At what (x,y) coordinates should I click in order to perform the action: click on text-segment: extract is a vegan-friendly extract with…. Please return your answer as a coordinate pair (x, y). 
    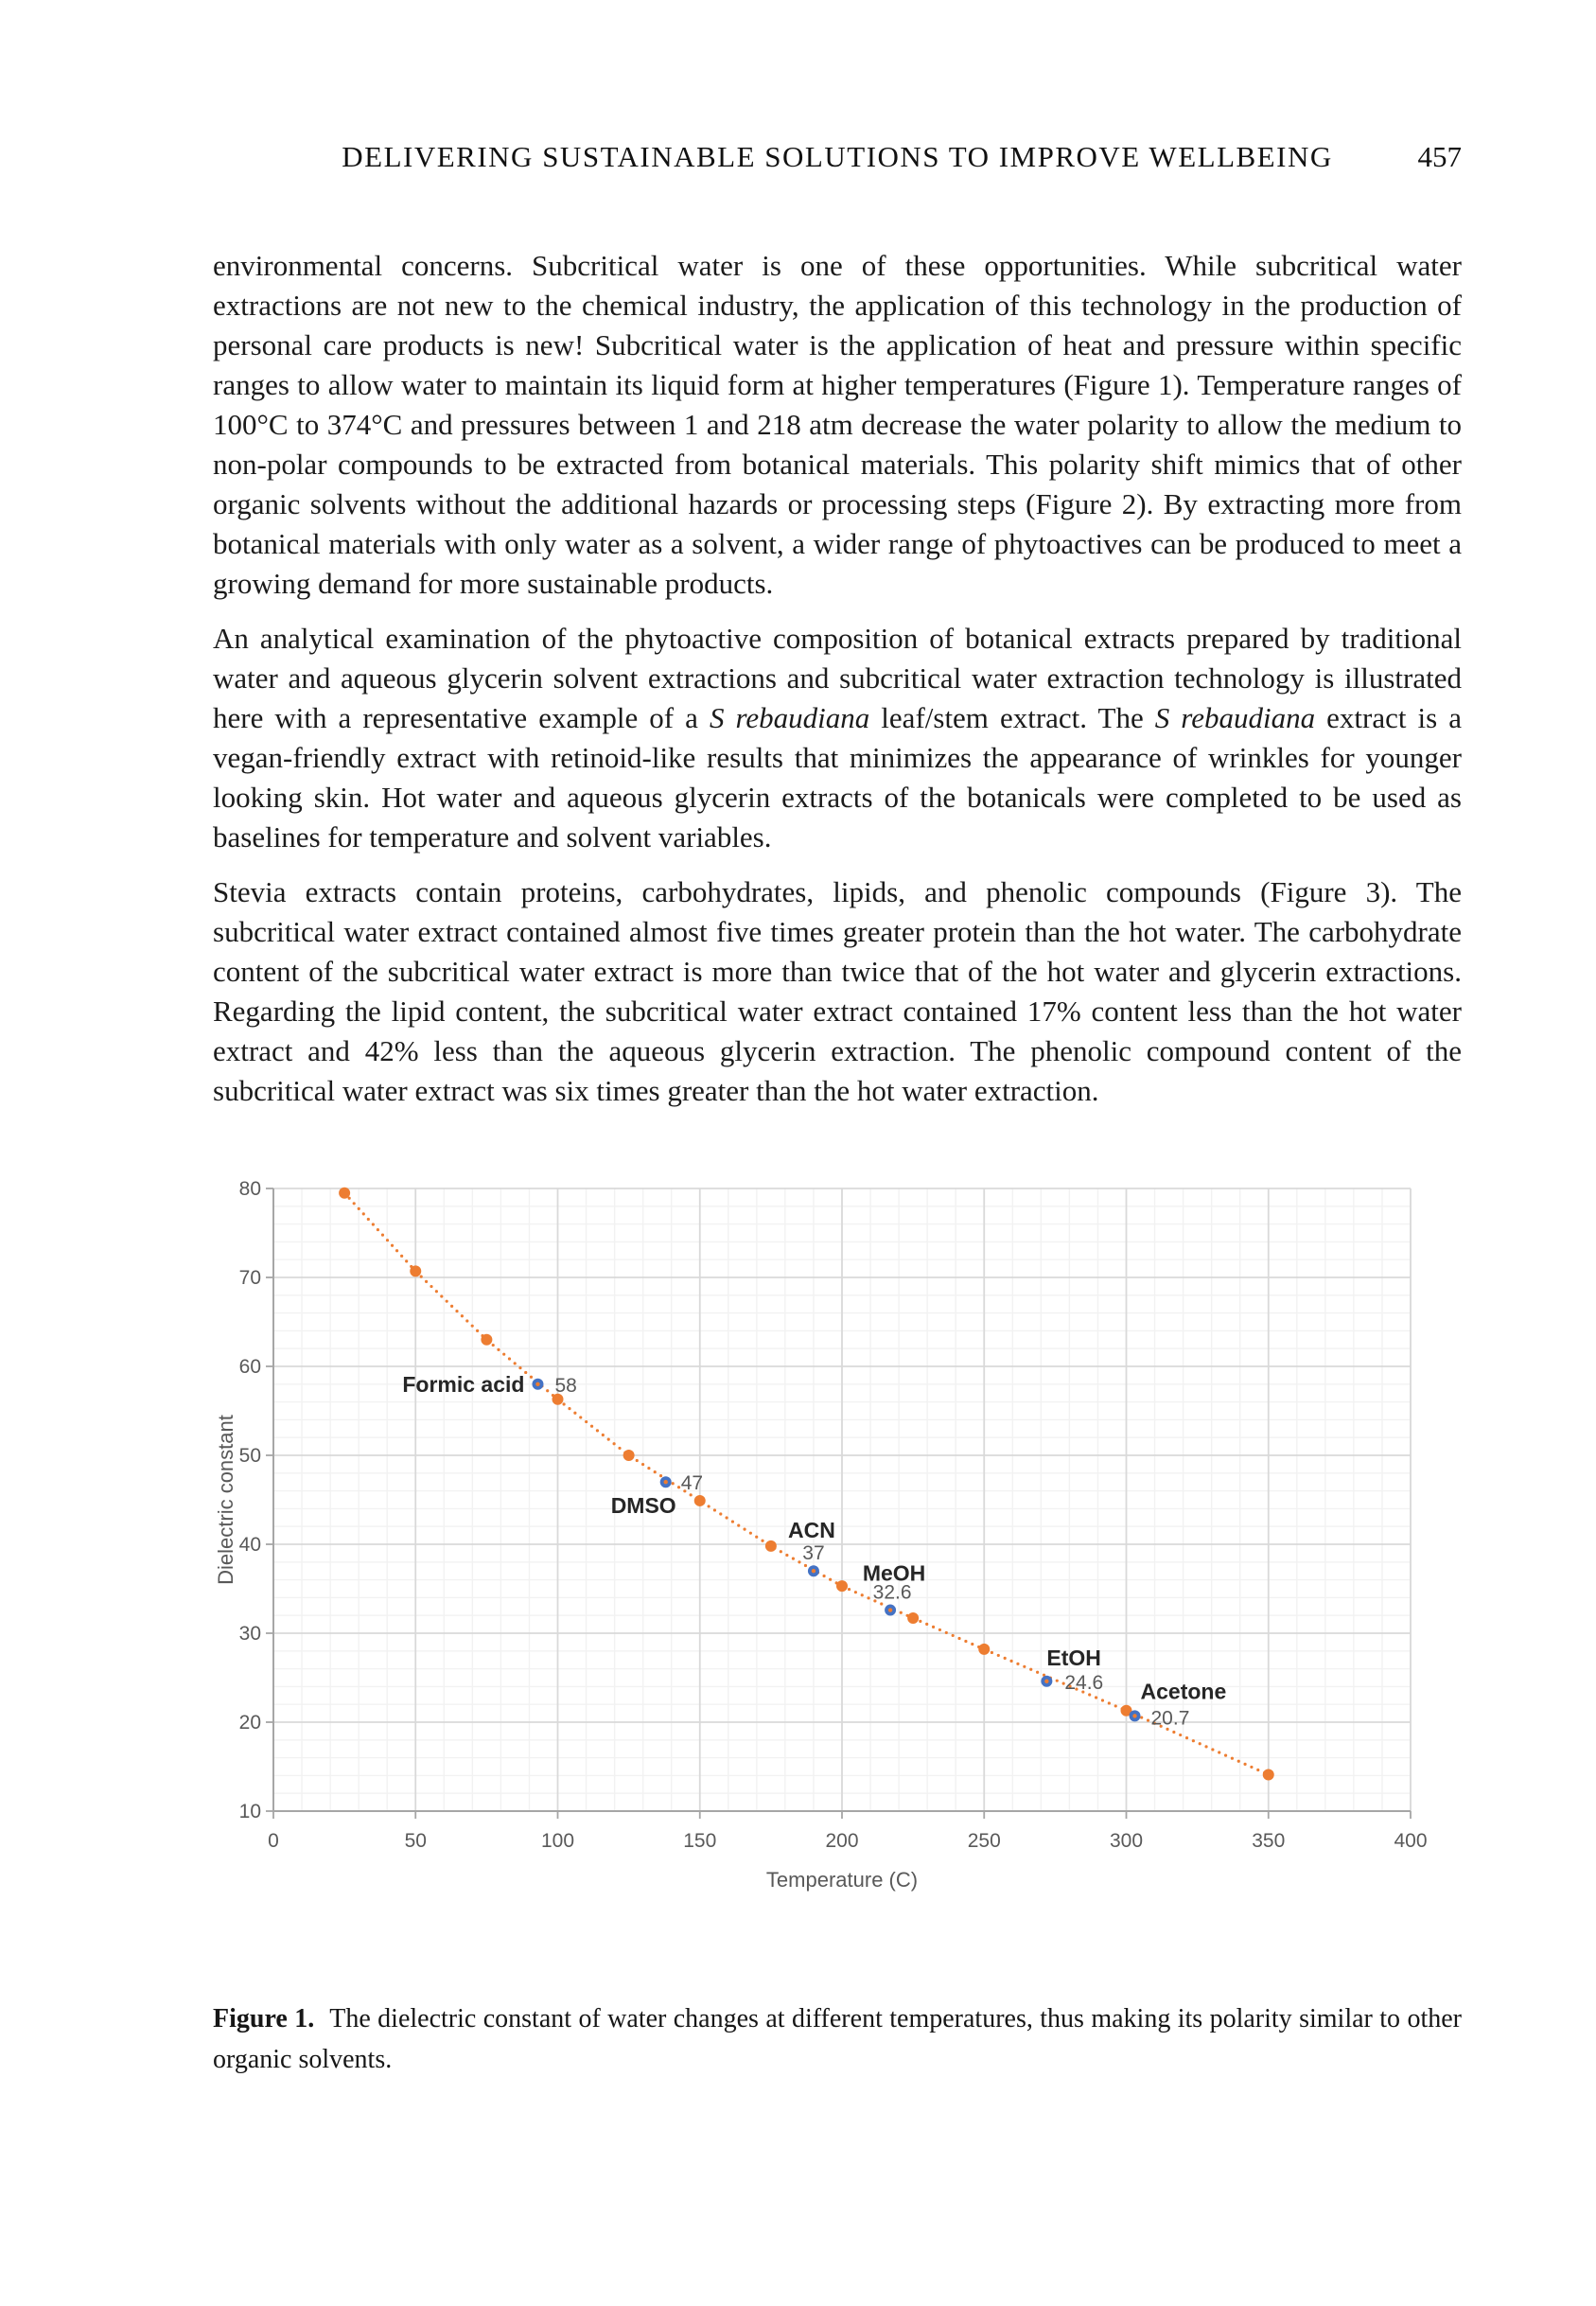
    Looking at the image, I should click on (837, 777).